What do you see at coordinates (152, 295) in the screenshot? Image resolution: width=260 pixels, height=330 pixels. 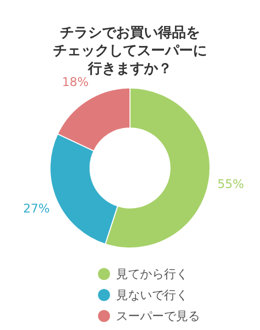 I see `legend-label: 見ないで行く` at bounding box center [152, 295].